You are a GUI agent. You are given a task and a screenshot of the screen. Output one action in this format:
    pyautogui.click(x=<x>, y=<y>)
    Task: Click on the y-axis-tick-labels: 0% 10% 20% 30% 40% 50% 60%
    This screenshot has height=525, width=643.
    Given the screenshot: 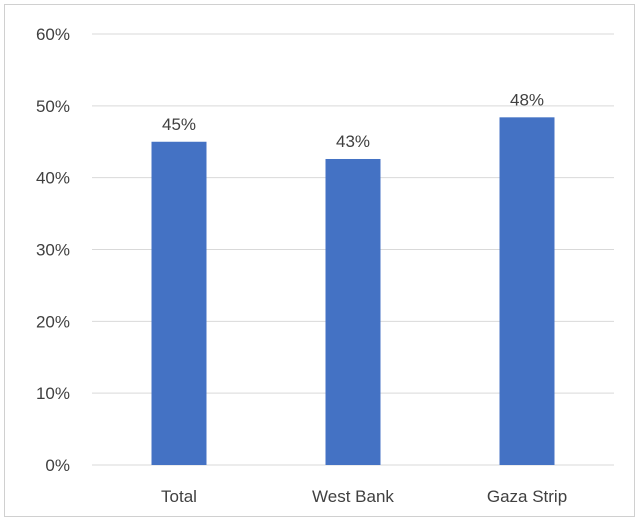 What is the action you would take?
    pyautogui.click(x=53, y=250)
    